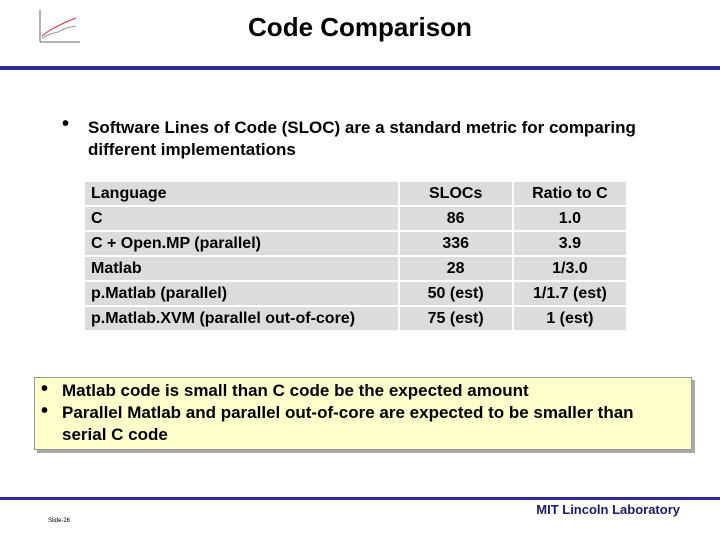 The width and height of the screenshot is (720, 540). I want to click on table-row: Matlab 28 1/3.0, so click(356, 268).